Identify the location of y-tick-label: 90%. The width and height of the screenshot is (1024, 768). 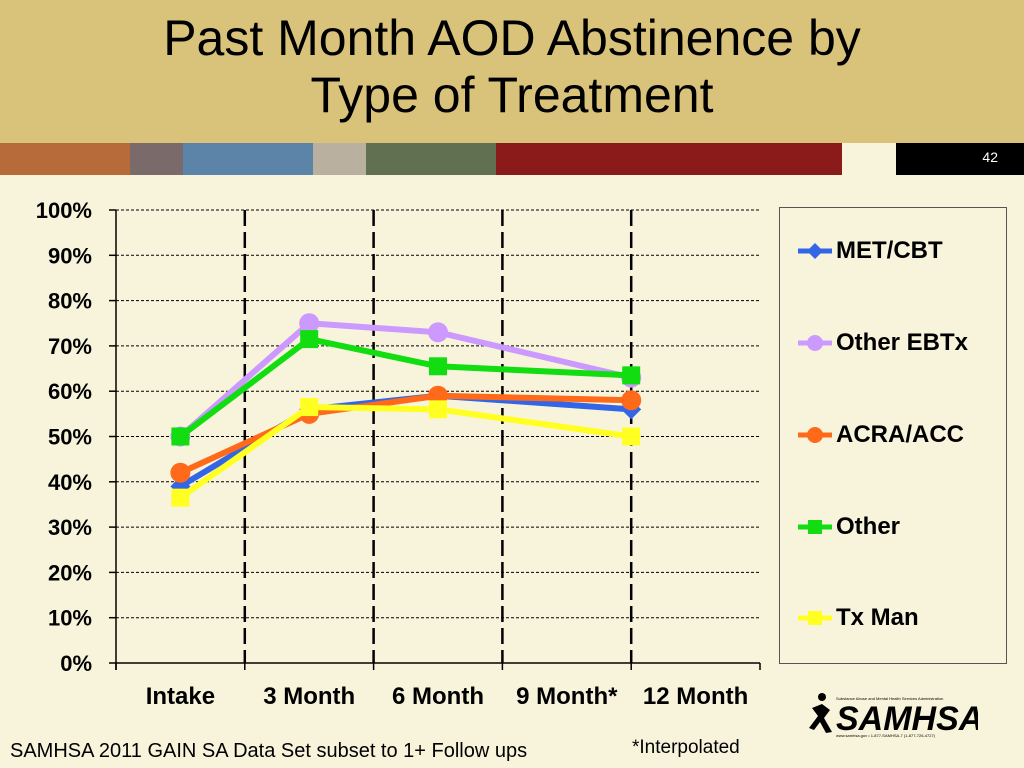
(70, 255).